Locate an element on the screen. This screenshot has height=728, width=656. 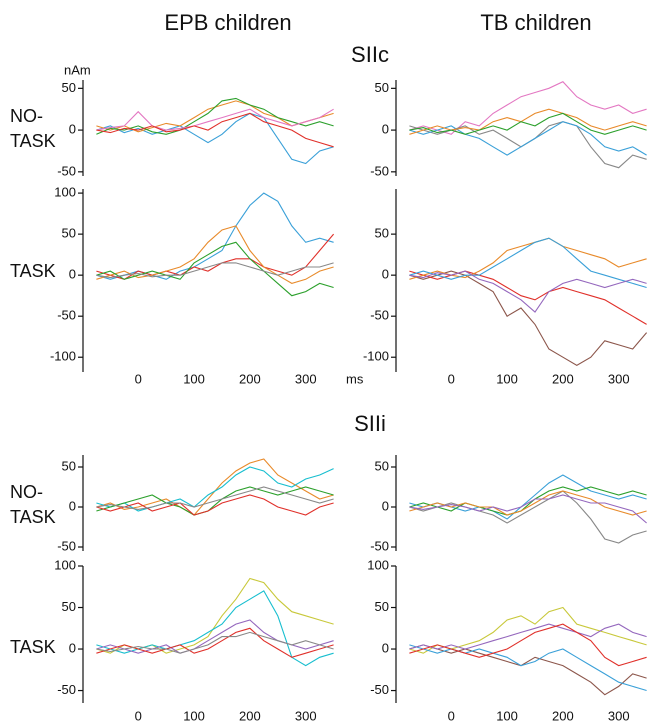
x-unit: ms is located at coordinates (355, 378).